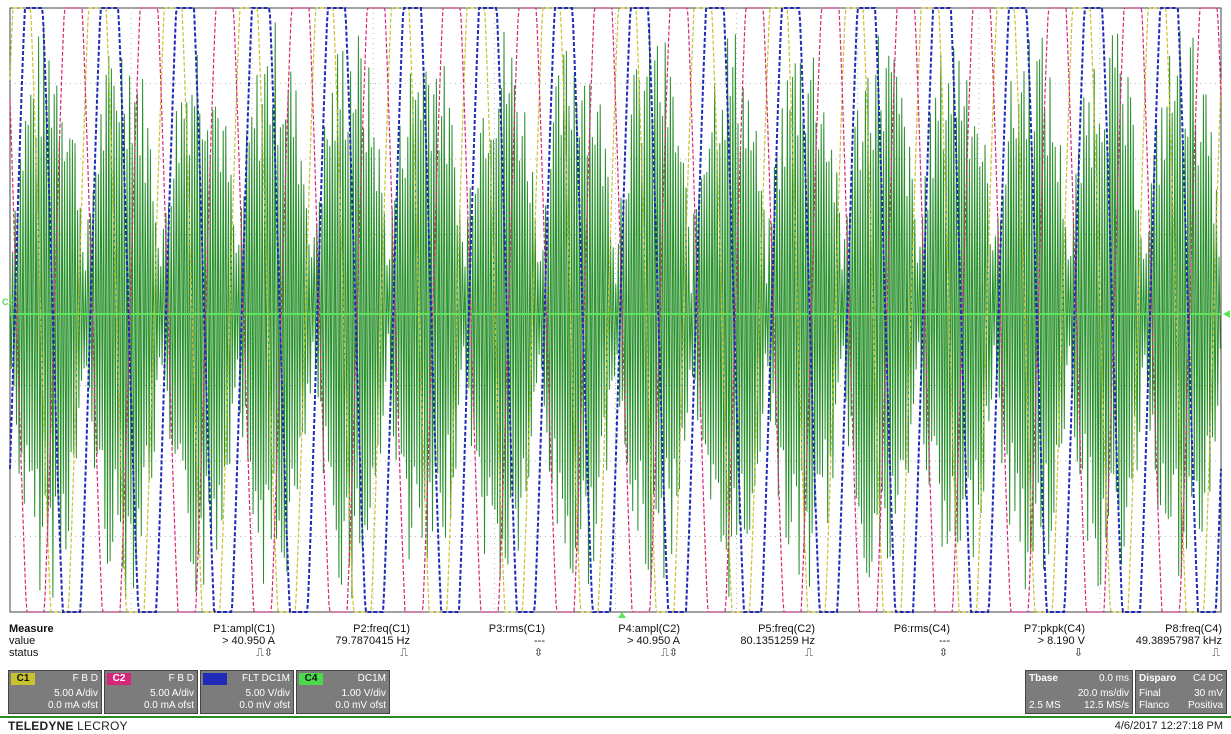 The image size is (1231, 734). Describe the element at coordinates (244, 629) in the screenshot. I see `measure-p1-name: P1:ampl(C1)` at that location.